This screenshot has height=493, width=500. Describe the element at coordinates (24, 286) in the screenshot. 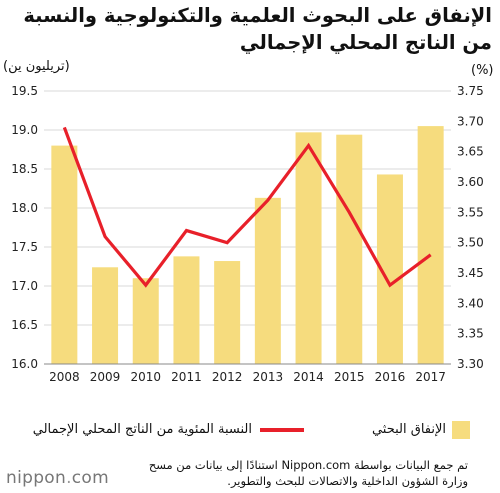

I see `y-left-tick-label: 17.0` at that location.